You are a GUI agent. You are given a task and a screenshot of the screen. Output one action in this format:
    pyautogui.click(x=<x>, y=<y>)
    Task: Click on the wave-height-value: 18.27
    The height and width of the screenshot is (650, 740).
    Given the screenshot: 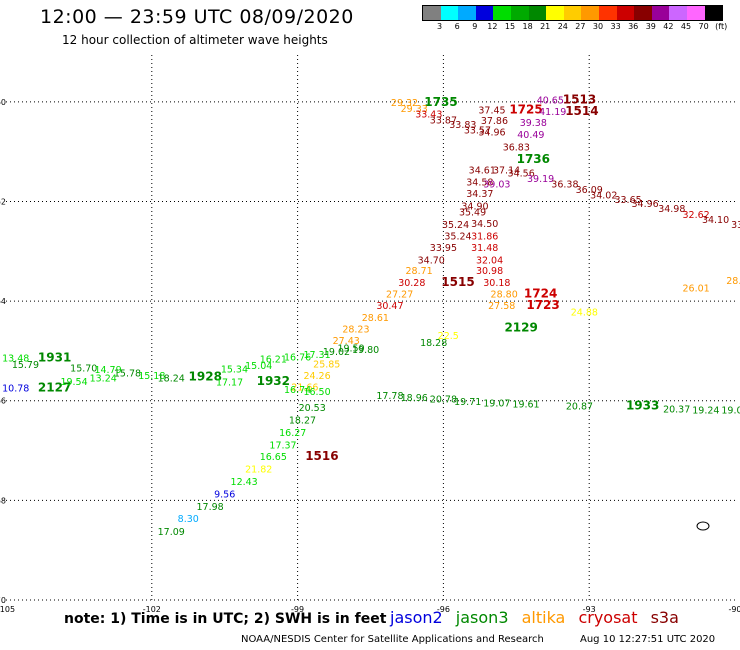 What is the action you would take?
    pyautogui.click(x=302, y=421)
    